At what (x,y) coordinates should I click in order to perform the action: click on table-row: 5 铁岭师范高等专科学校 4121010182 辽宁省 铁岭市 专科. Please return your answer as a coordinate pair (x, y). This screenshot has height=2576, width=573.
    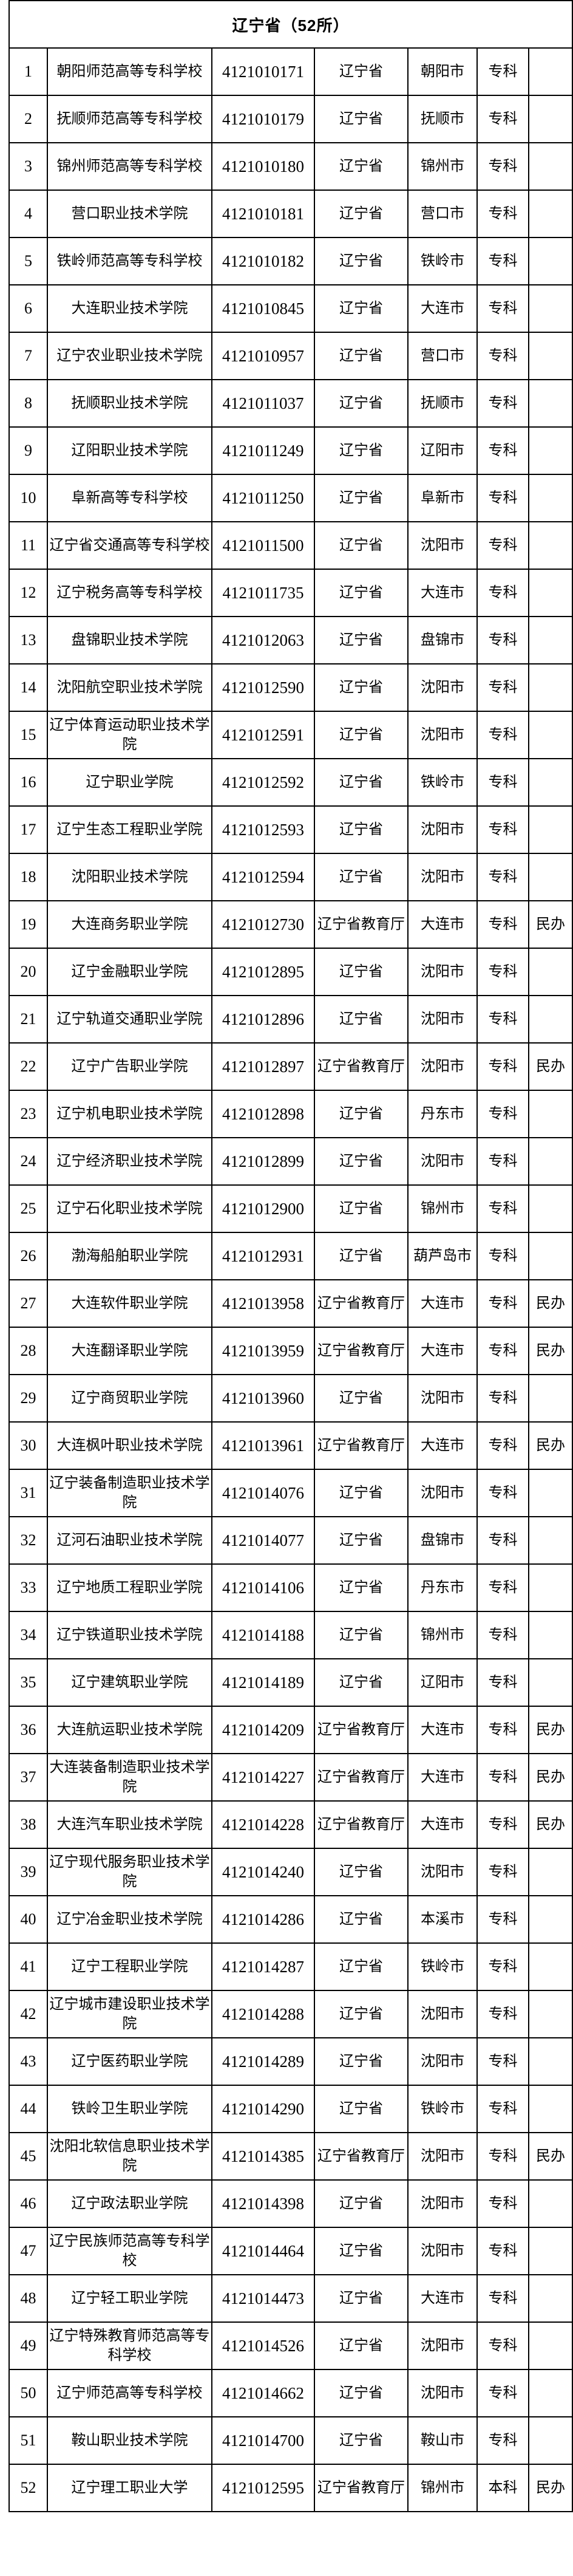
    Looking at the image, I should click on (290, 261).